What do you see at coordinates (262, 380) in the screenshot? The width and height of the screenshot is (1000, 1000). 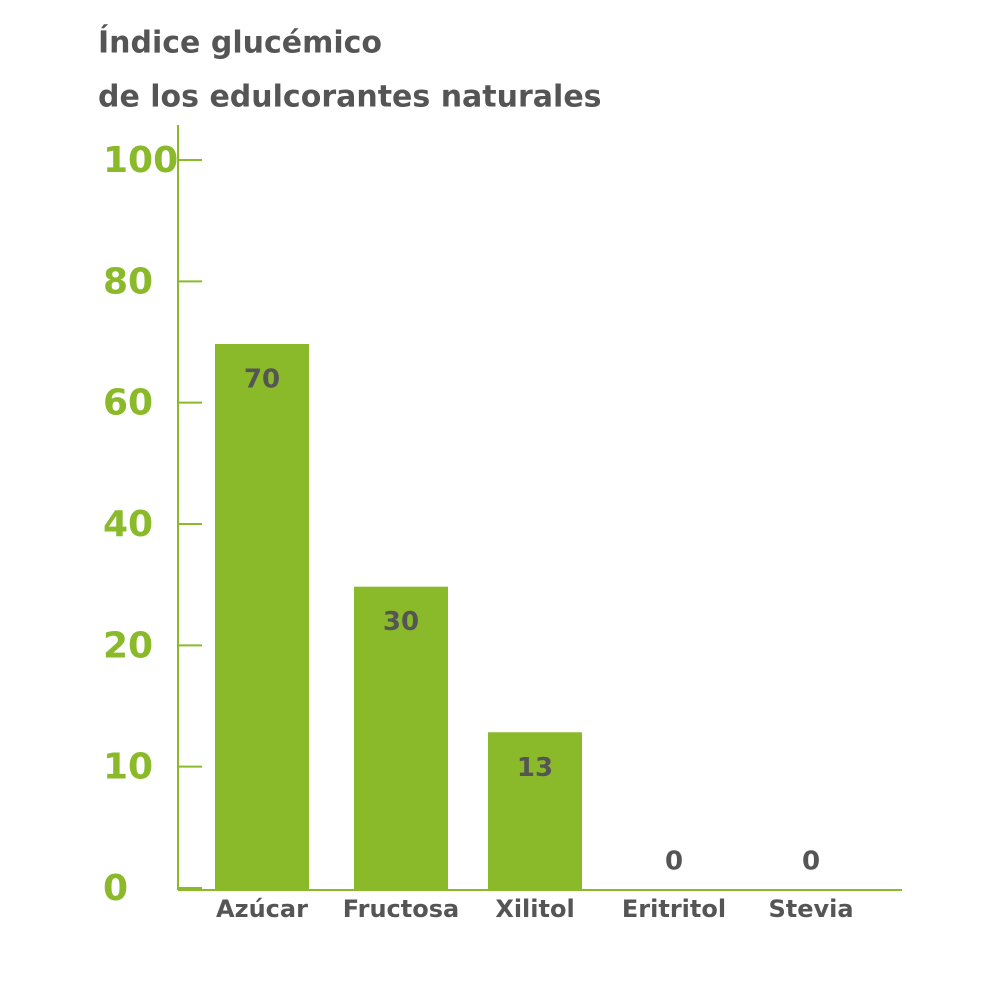 I see `value-label: 70` at bounding box center [262, 380].